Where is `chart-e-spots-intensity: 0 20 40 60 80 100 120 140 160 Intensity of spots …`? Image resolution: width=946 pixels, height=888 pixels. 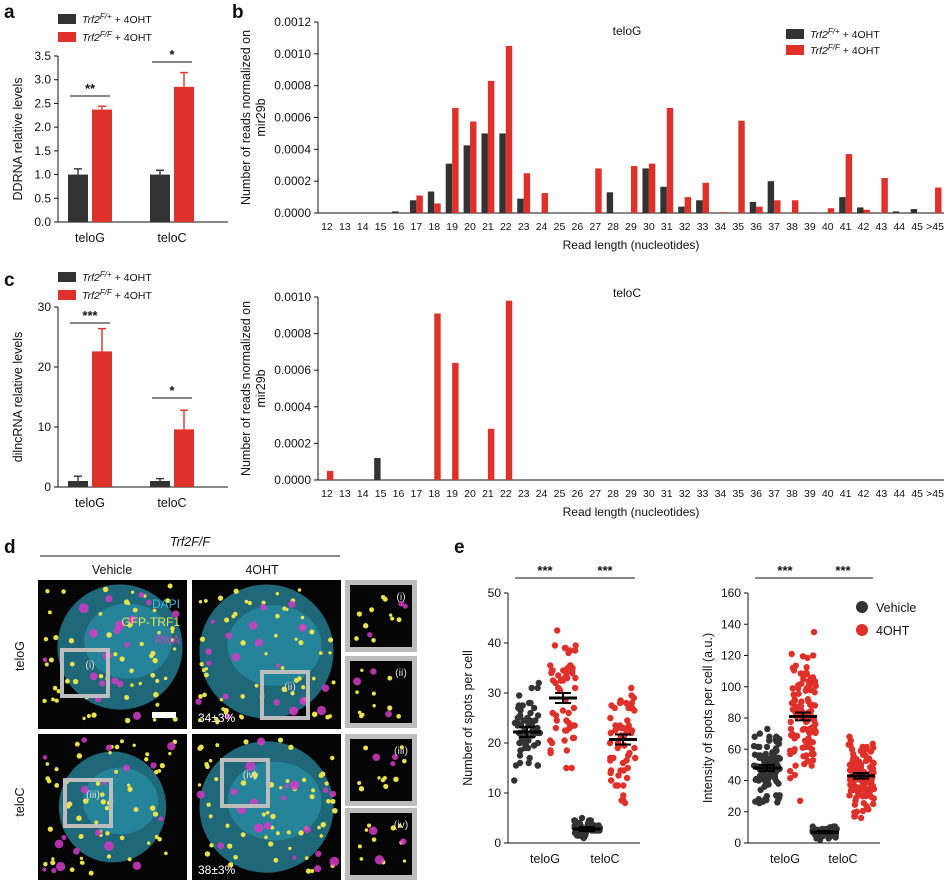 chart-e-spots-intensity: 0 20 40 60 80 100 120 140 160 Intensity of spots … is located at coordinates (808, 714).